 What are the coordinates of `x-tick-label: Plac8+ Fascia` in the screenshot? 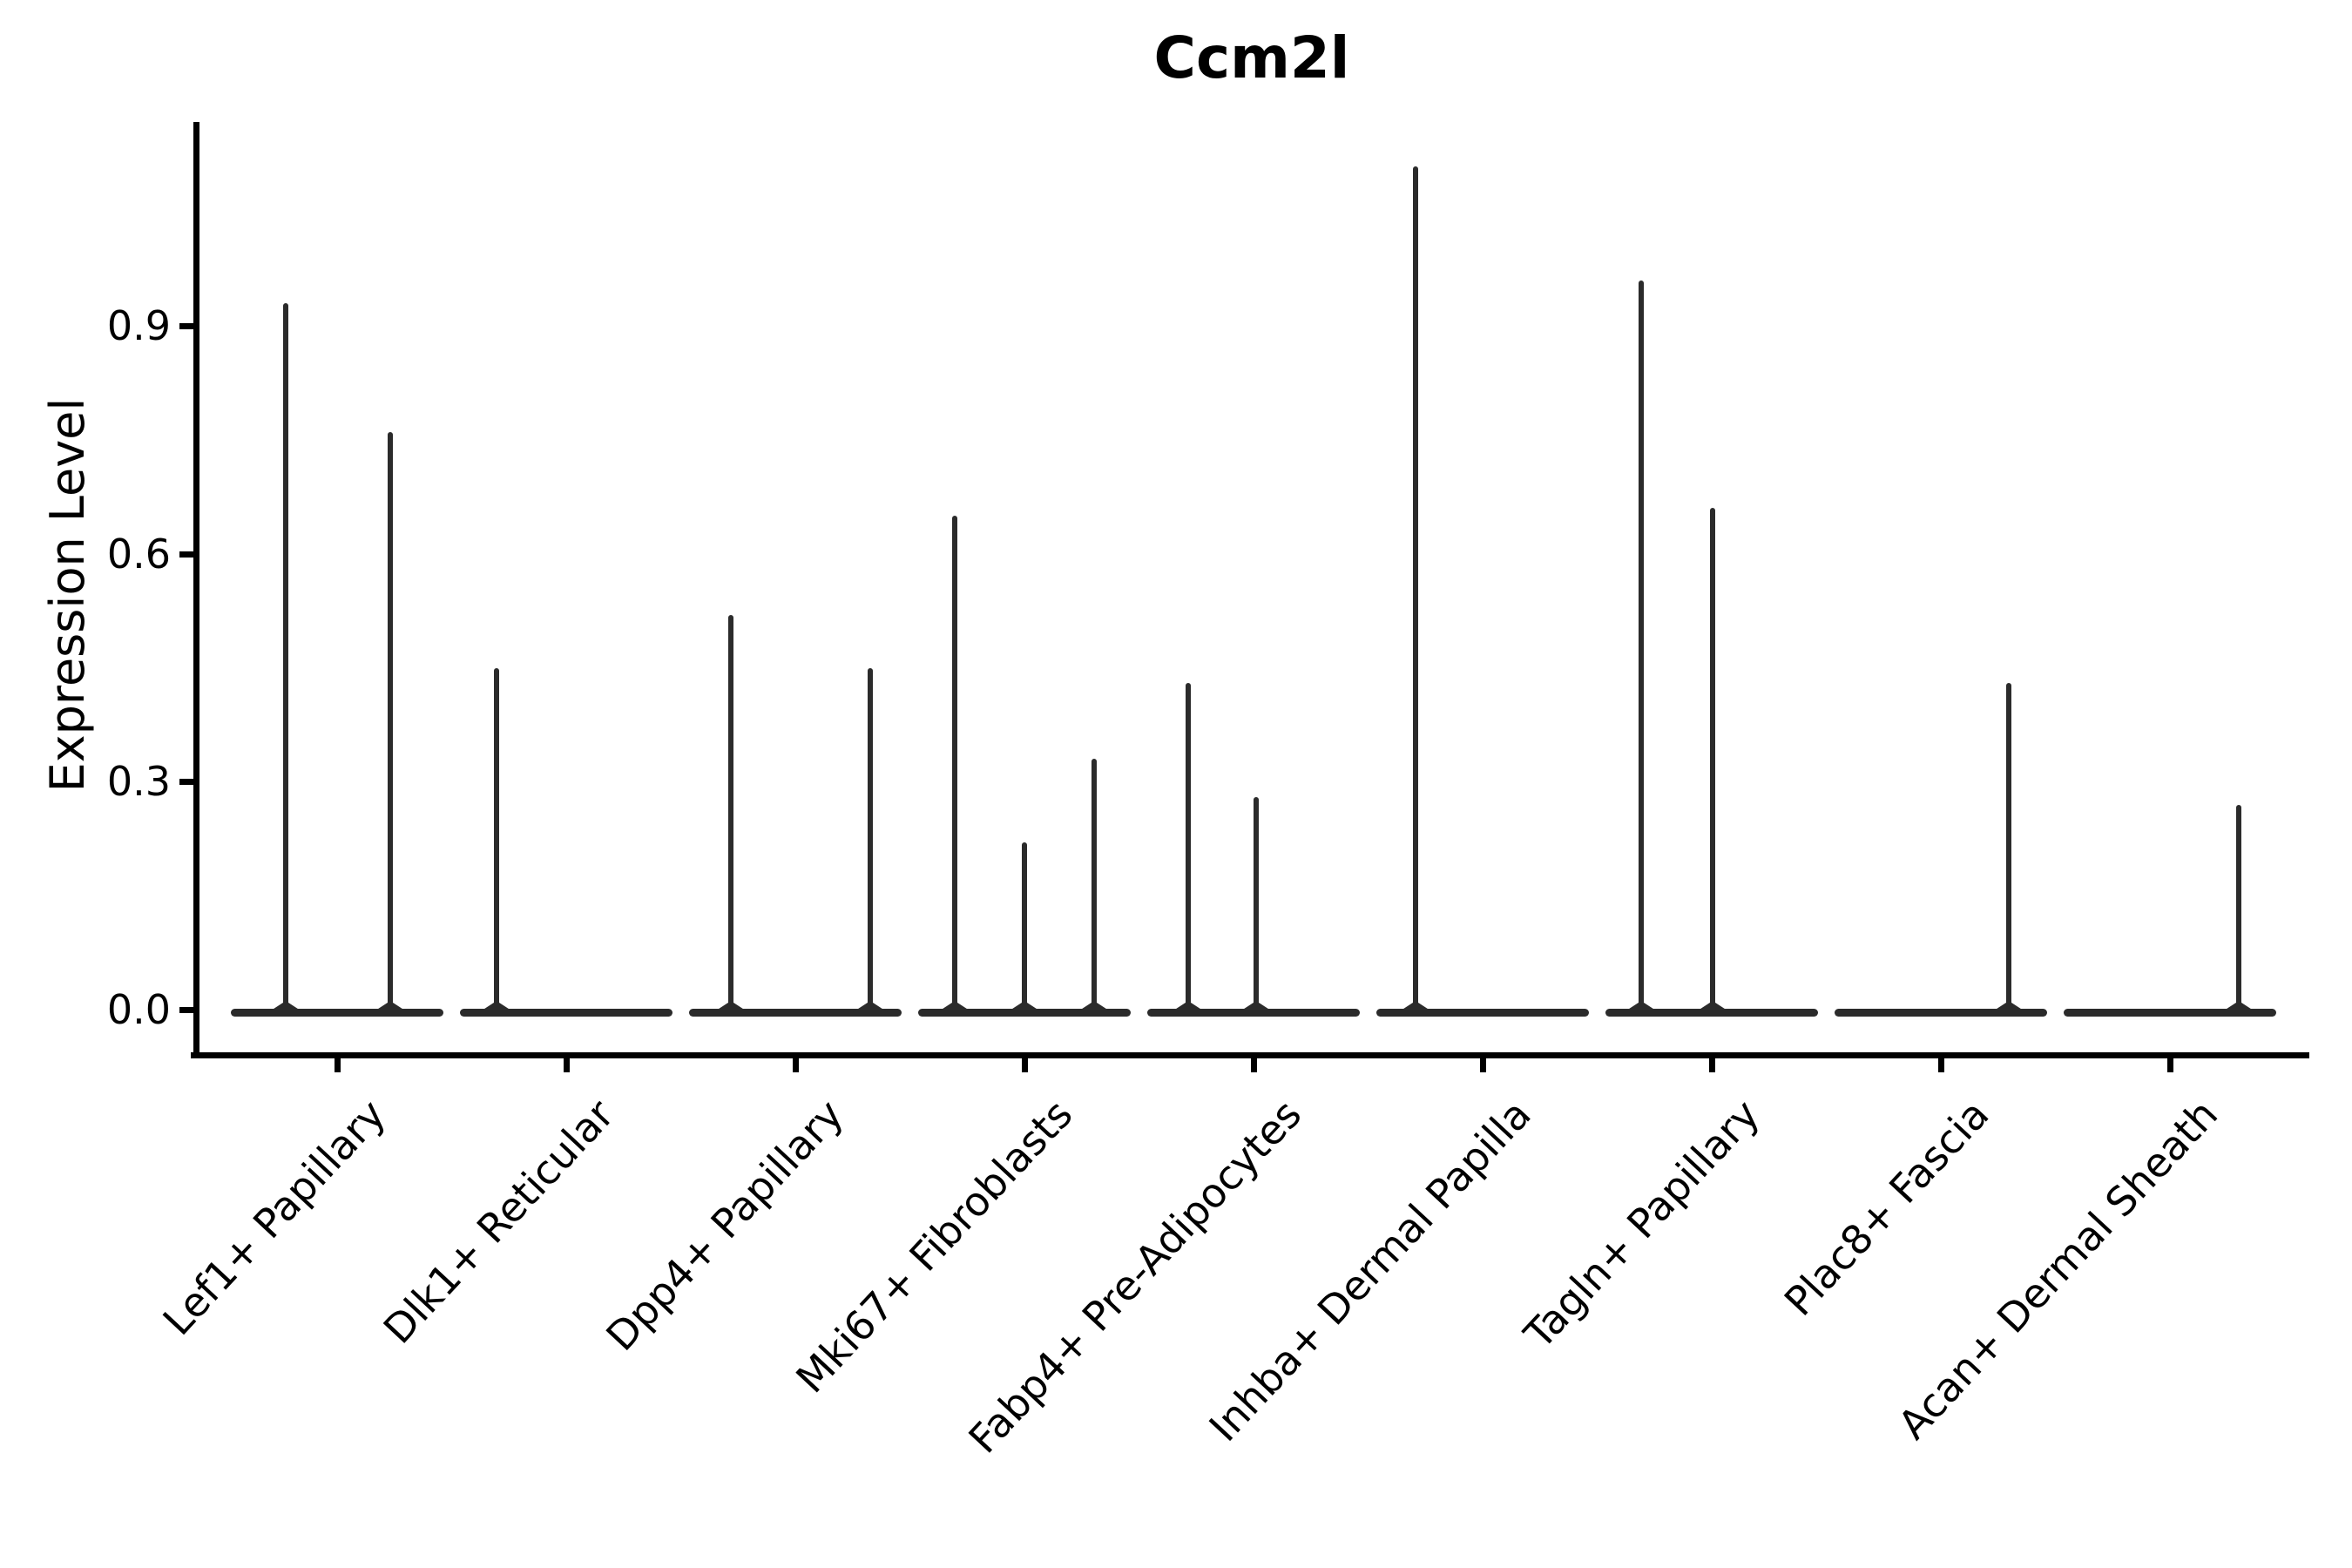 It's located at (1886, 1208).